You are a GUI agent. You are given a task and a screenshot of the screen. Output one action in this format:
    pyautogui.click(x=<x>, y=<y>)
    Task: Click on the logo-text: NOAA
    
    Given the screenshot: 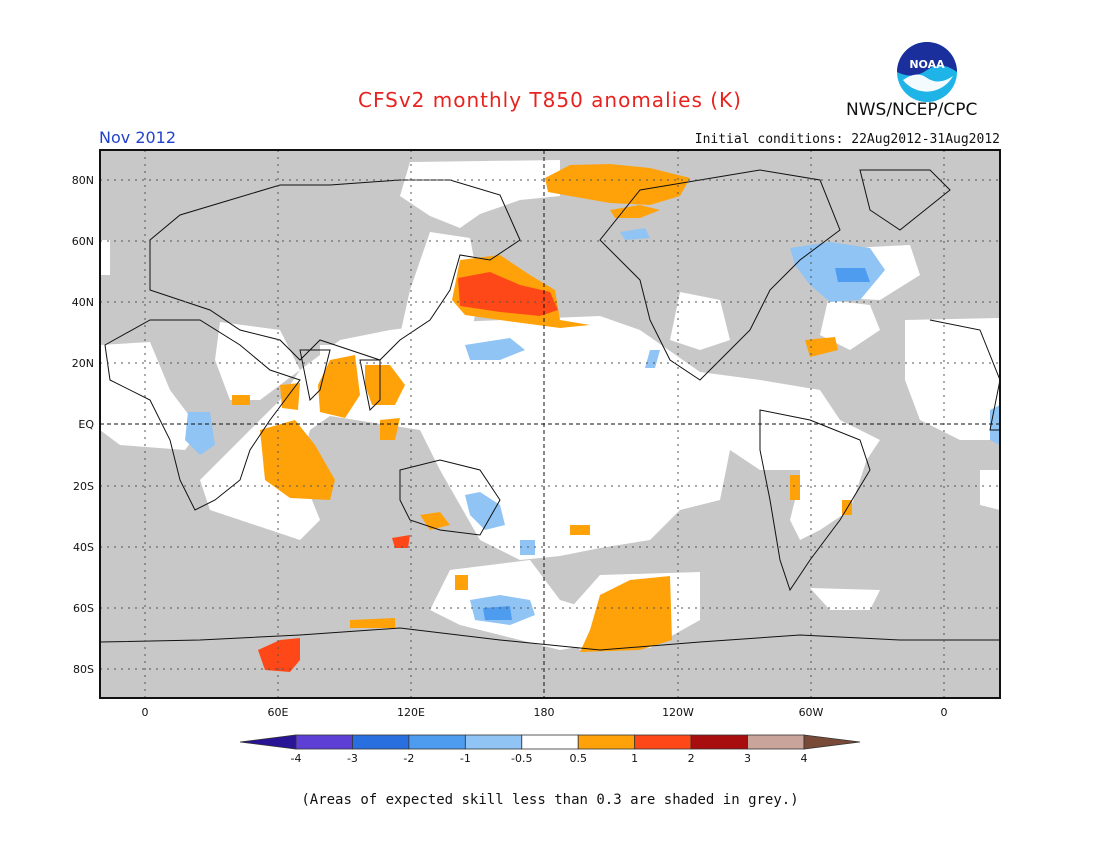 What is the action you would take?
    pyautogui.click(x=927, y=64)
    